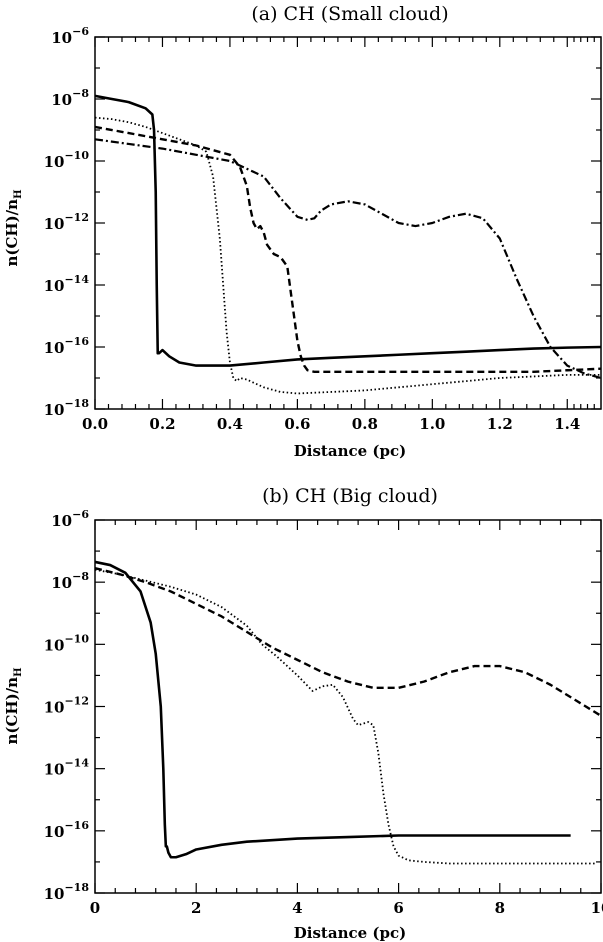 Image resolution: width=603 pixels, height=942 pixels. Describe the element at coordinates (95, 424) in the screenshot. I see `x-tick-label: 0.0` at that location.